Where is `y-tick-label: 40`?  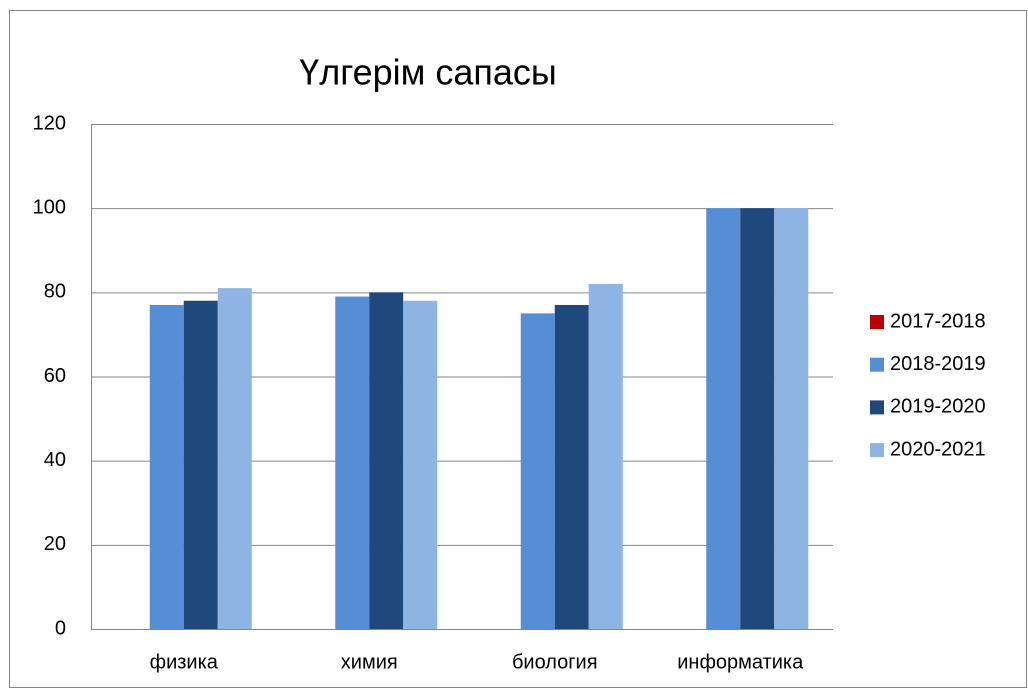 y-tick-label: 40 is located at coordinates (55, 460).